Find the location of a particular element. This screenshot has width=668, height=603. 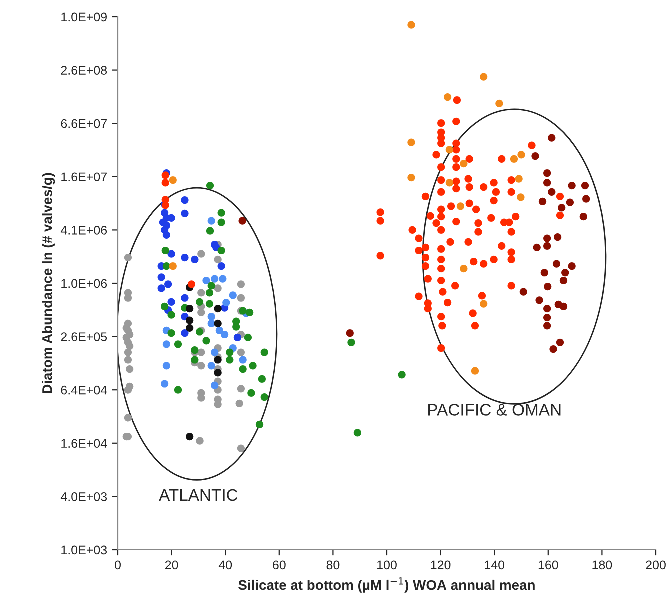

y-tick-label: 1.6E+04 is located at coordinates (85, 443).